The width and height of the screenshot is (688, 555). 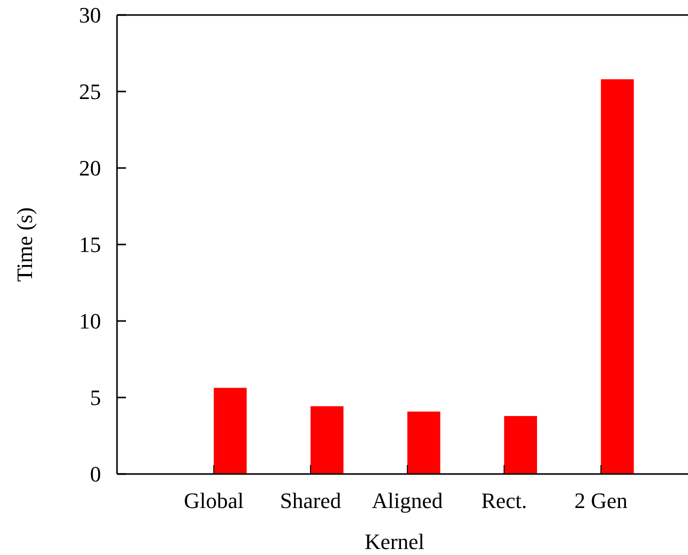 I want to click on y-tick-label: 25, so click(x=90, y=91).